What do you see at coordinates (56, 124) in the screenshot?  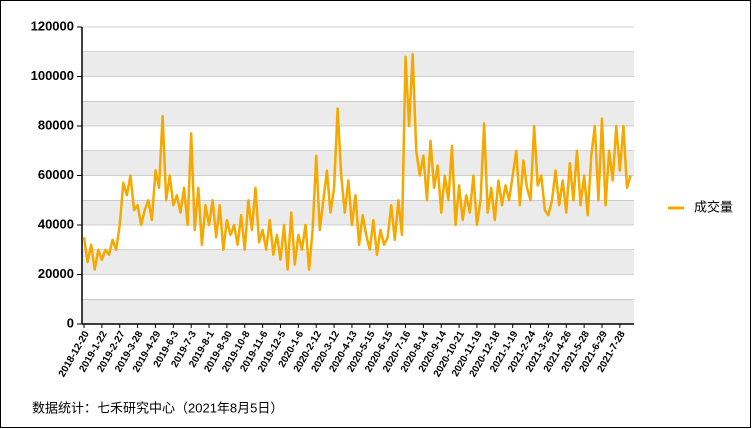 I see `y-tick-label: 80000` at bounding box center [56, 124].